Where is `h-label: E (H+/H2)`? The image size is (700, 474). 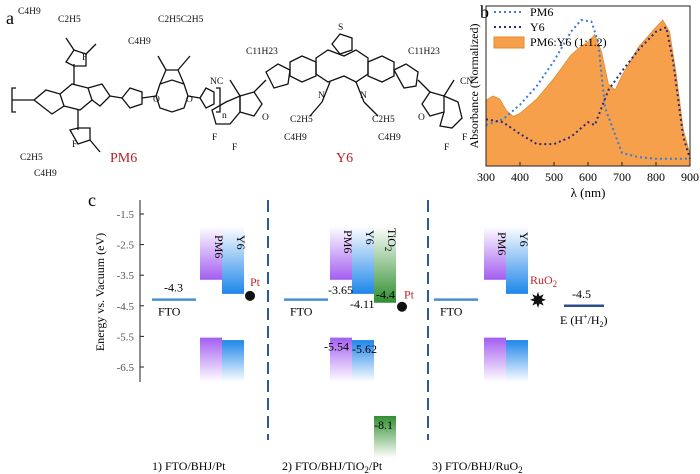
h-label: E (H+/H2) is located at coordinates (584, 320).